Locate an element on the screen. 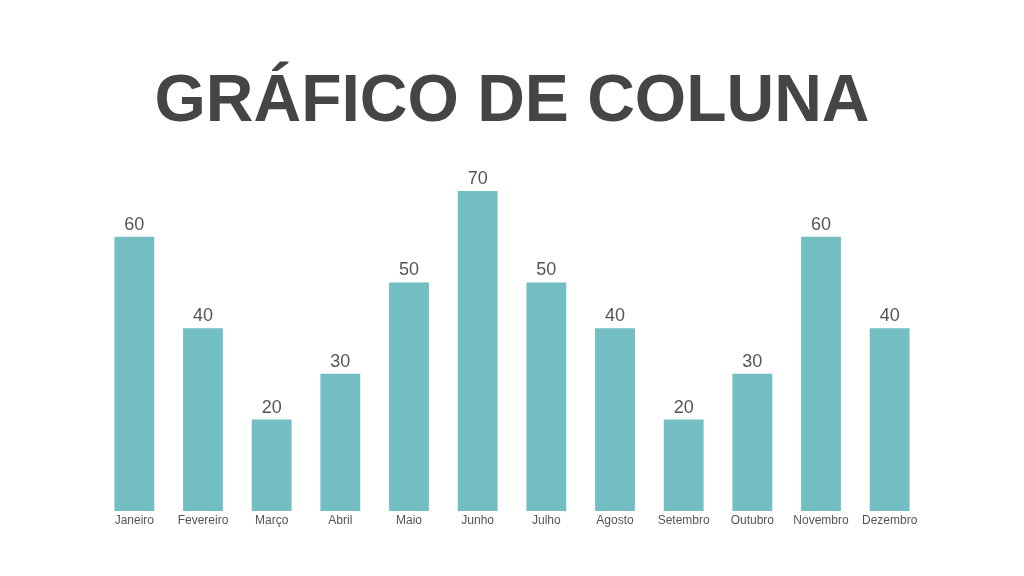 Image resolution: width=1024 pixels, height=576 pixels. x-tick-label: Fevereiro is located at coordinates (203, 520).